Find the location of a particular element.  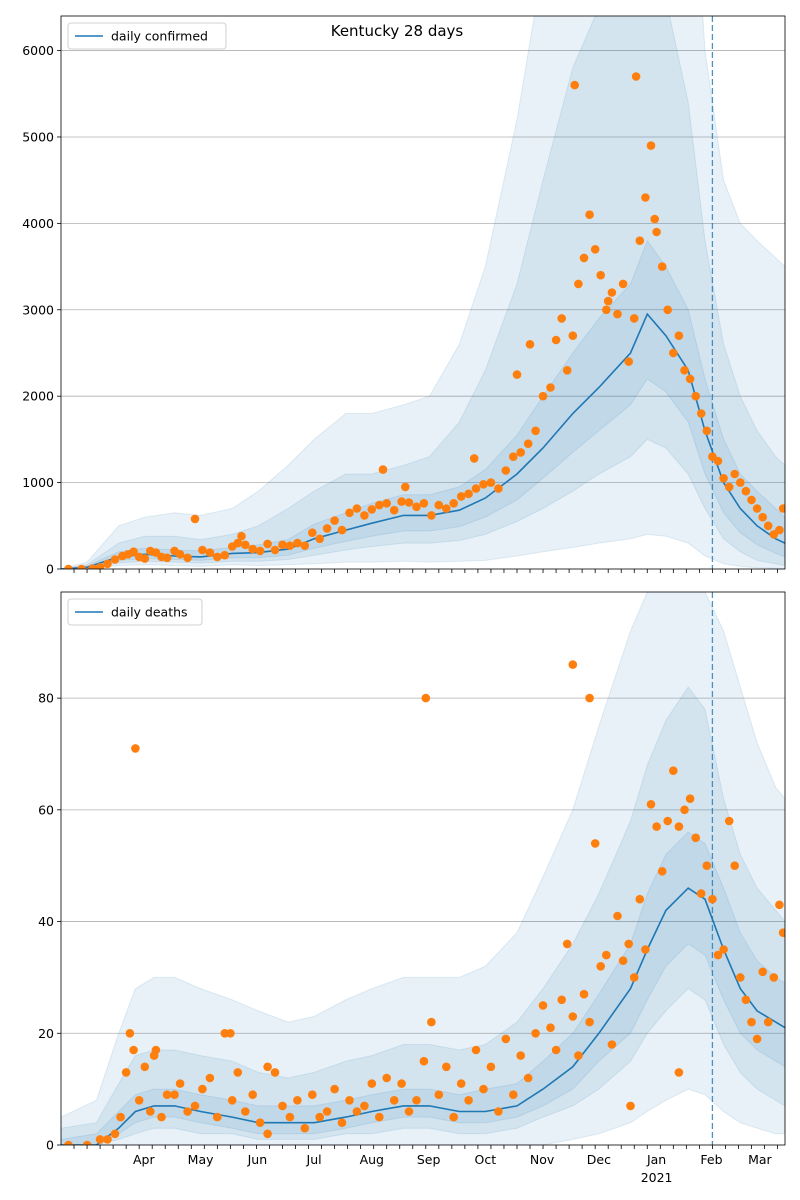

x-tick-label: Mar is located at coordinates (760, 1159).